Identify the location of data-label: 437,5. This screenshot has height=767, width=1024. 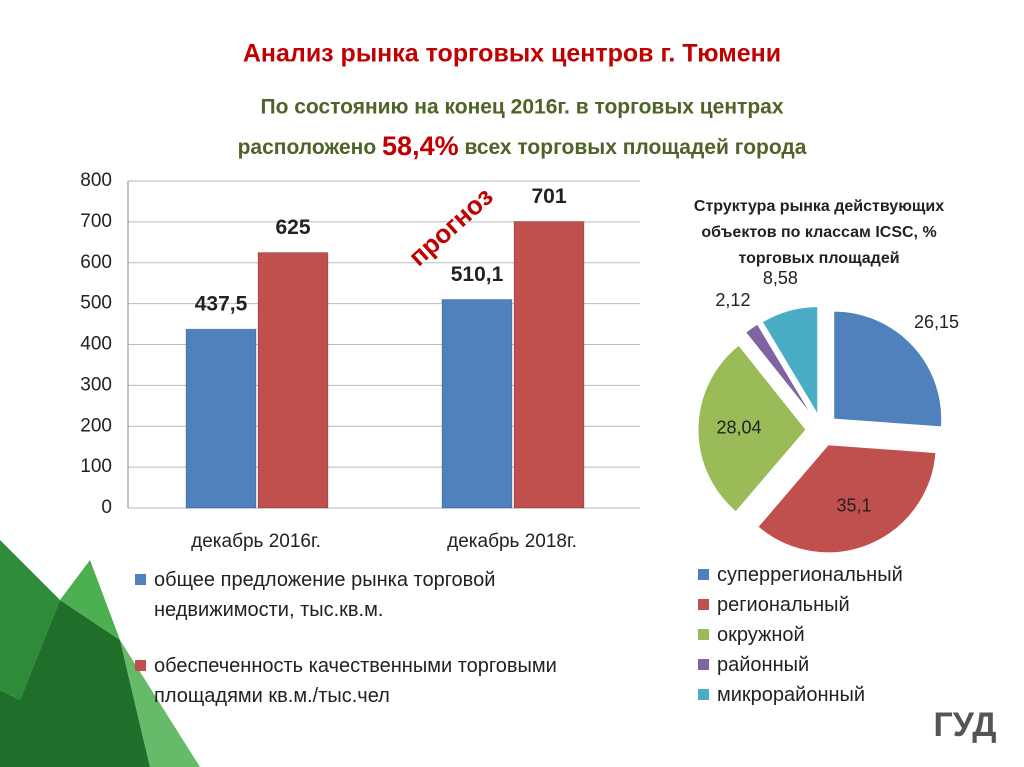
(221, 304).